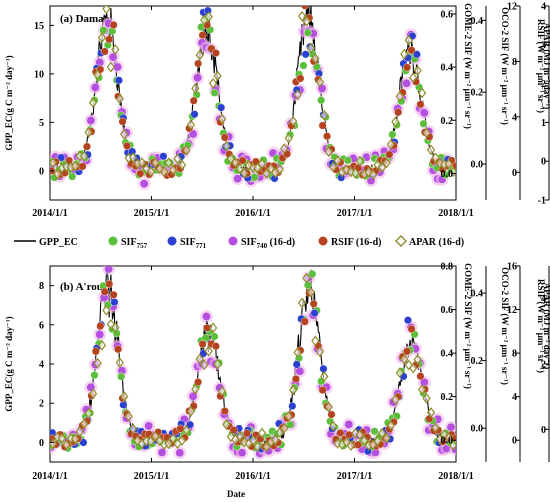 This screenshot has height=502, width=550. Describe the element at coordinates (193, 243) in the screenshot. I see `legend-label: SIF771` at that location.